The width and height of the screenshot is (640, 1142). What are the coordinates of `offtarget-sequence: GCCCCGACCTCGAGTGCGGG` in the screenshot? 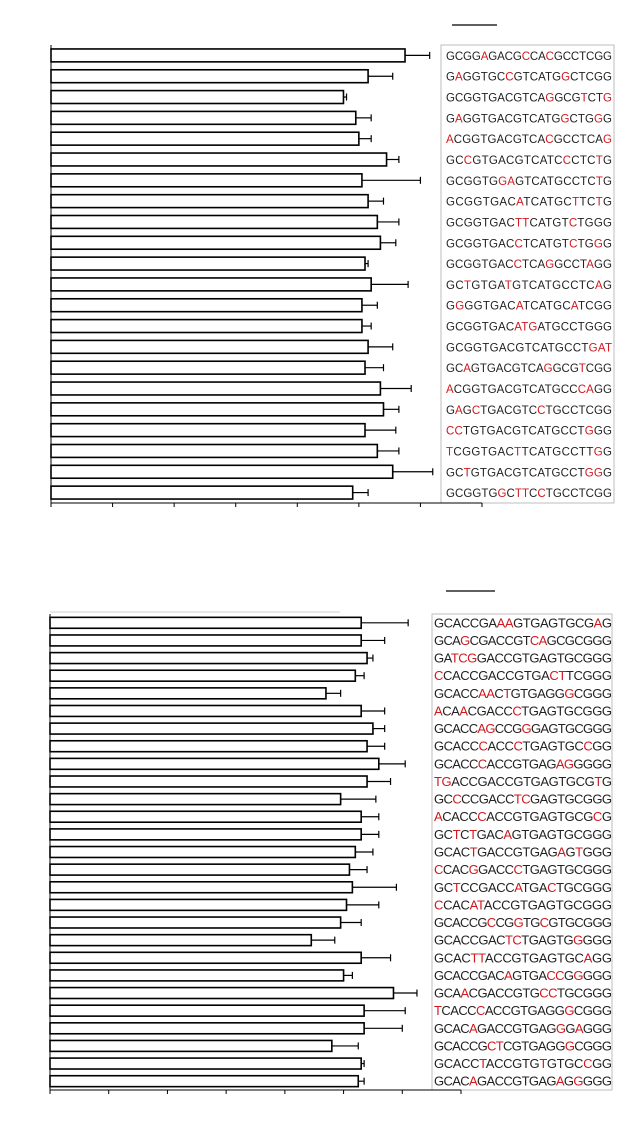 It's located at (523, 799).